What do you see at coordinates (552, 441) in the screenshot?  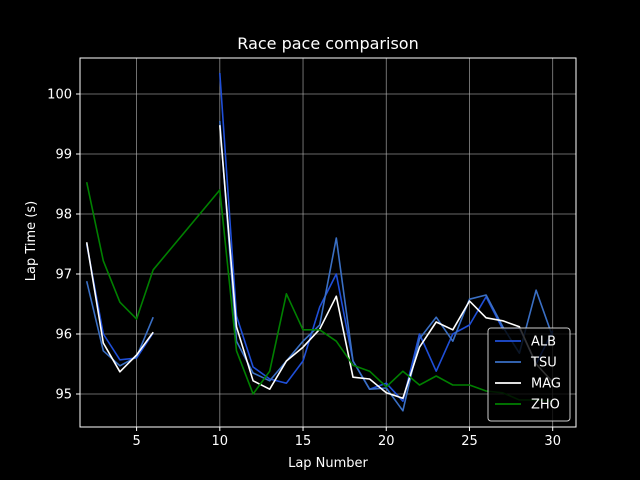 I see `x-tick-label: 30` at bounding box center [552, 441].